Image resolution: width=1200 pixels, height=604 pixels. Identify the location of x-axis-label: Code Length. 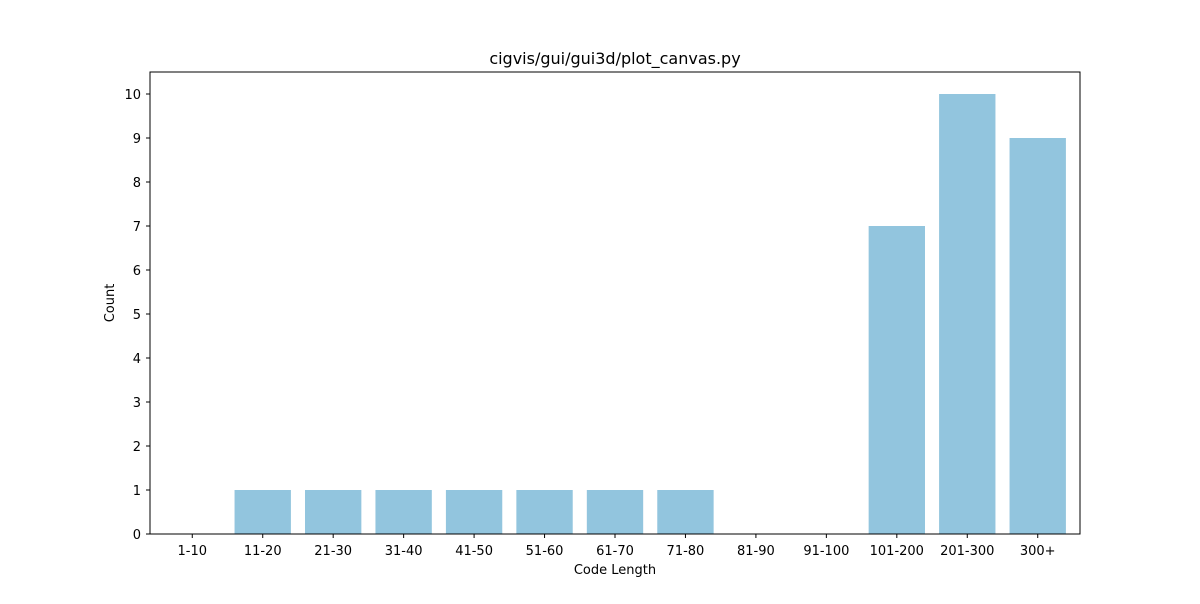
(615, 570).